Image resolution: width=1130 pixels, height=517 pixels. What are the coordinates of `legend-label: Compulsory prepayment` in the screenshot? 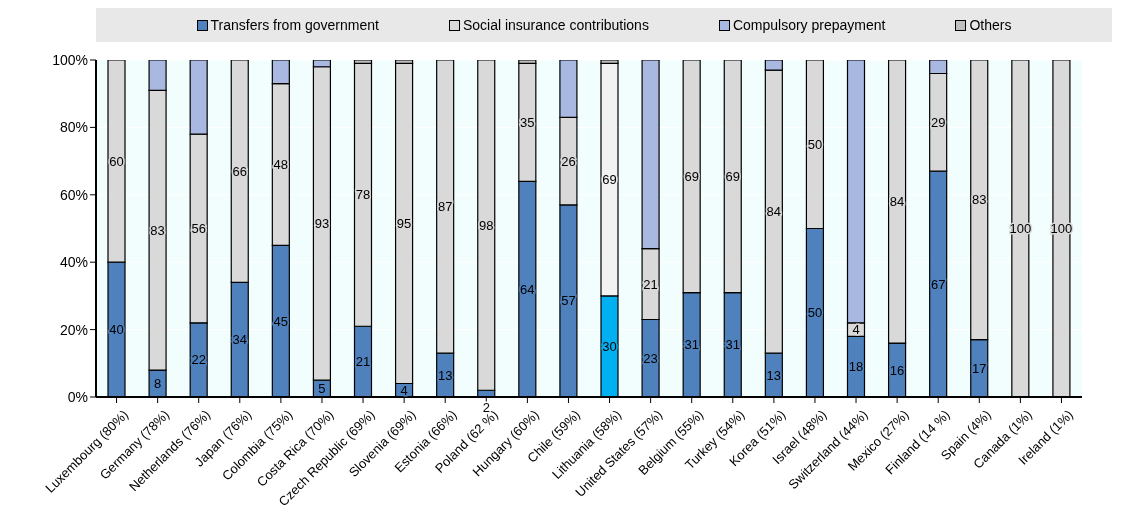 It's located at (809, 25).